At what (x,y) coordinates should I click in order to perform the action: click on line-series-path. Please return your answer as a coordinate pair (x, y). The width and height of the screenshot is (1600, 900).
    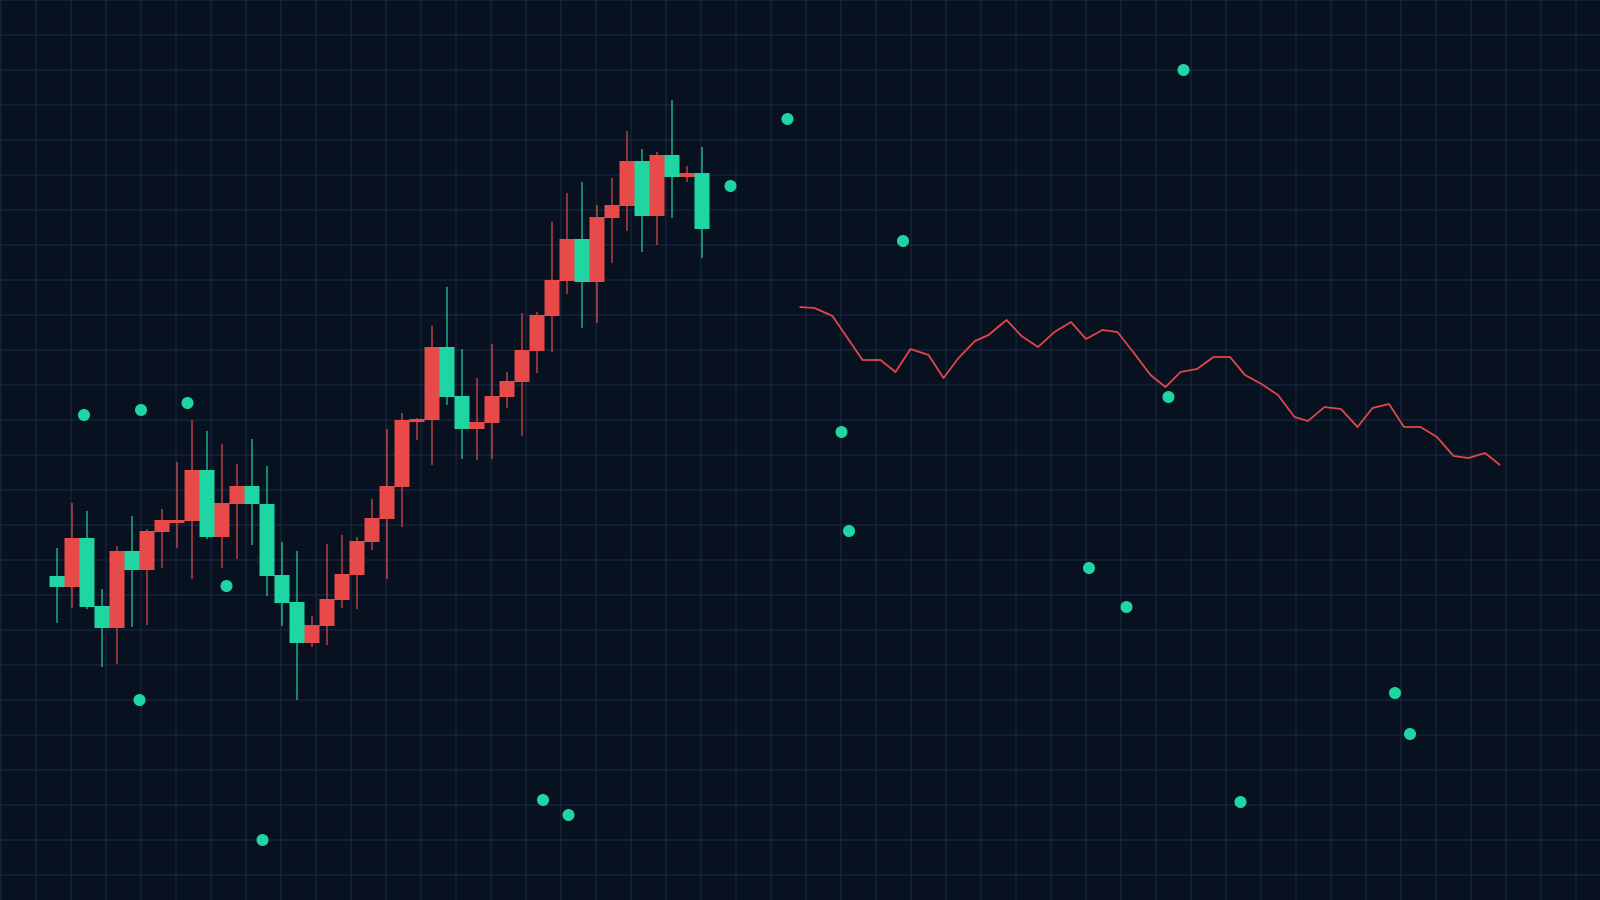
    Looking at the image, I should click on (1150, 386).